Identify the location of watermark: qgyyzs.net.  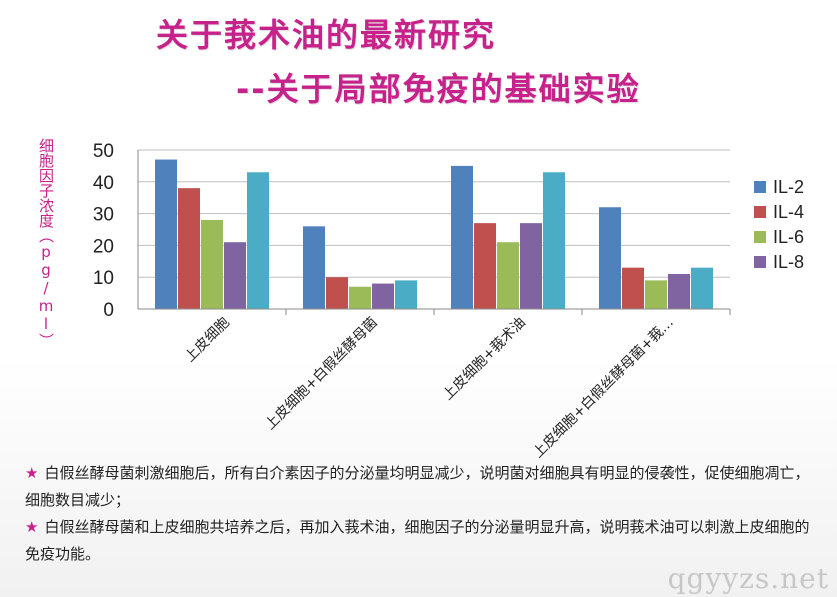
(748, 578).